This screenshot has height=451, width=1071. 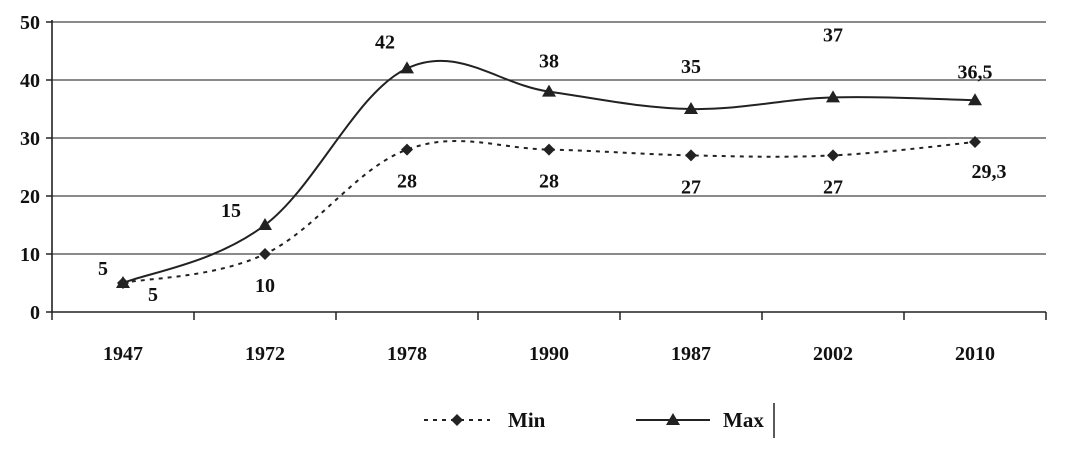 I want to click on data-label-min-1947: 5, so click(x=153, y=295).